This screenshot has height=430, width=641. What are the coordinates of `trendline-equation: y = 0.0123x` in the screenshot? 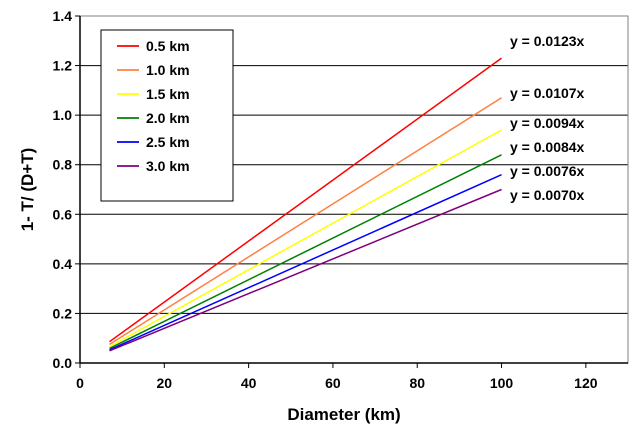 It's located at (547, 41).